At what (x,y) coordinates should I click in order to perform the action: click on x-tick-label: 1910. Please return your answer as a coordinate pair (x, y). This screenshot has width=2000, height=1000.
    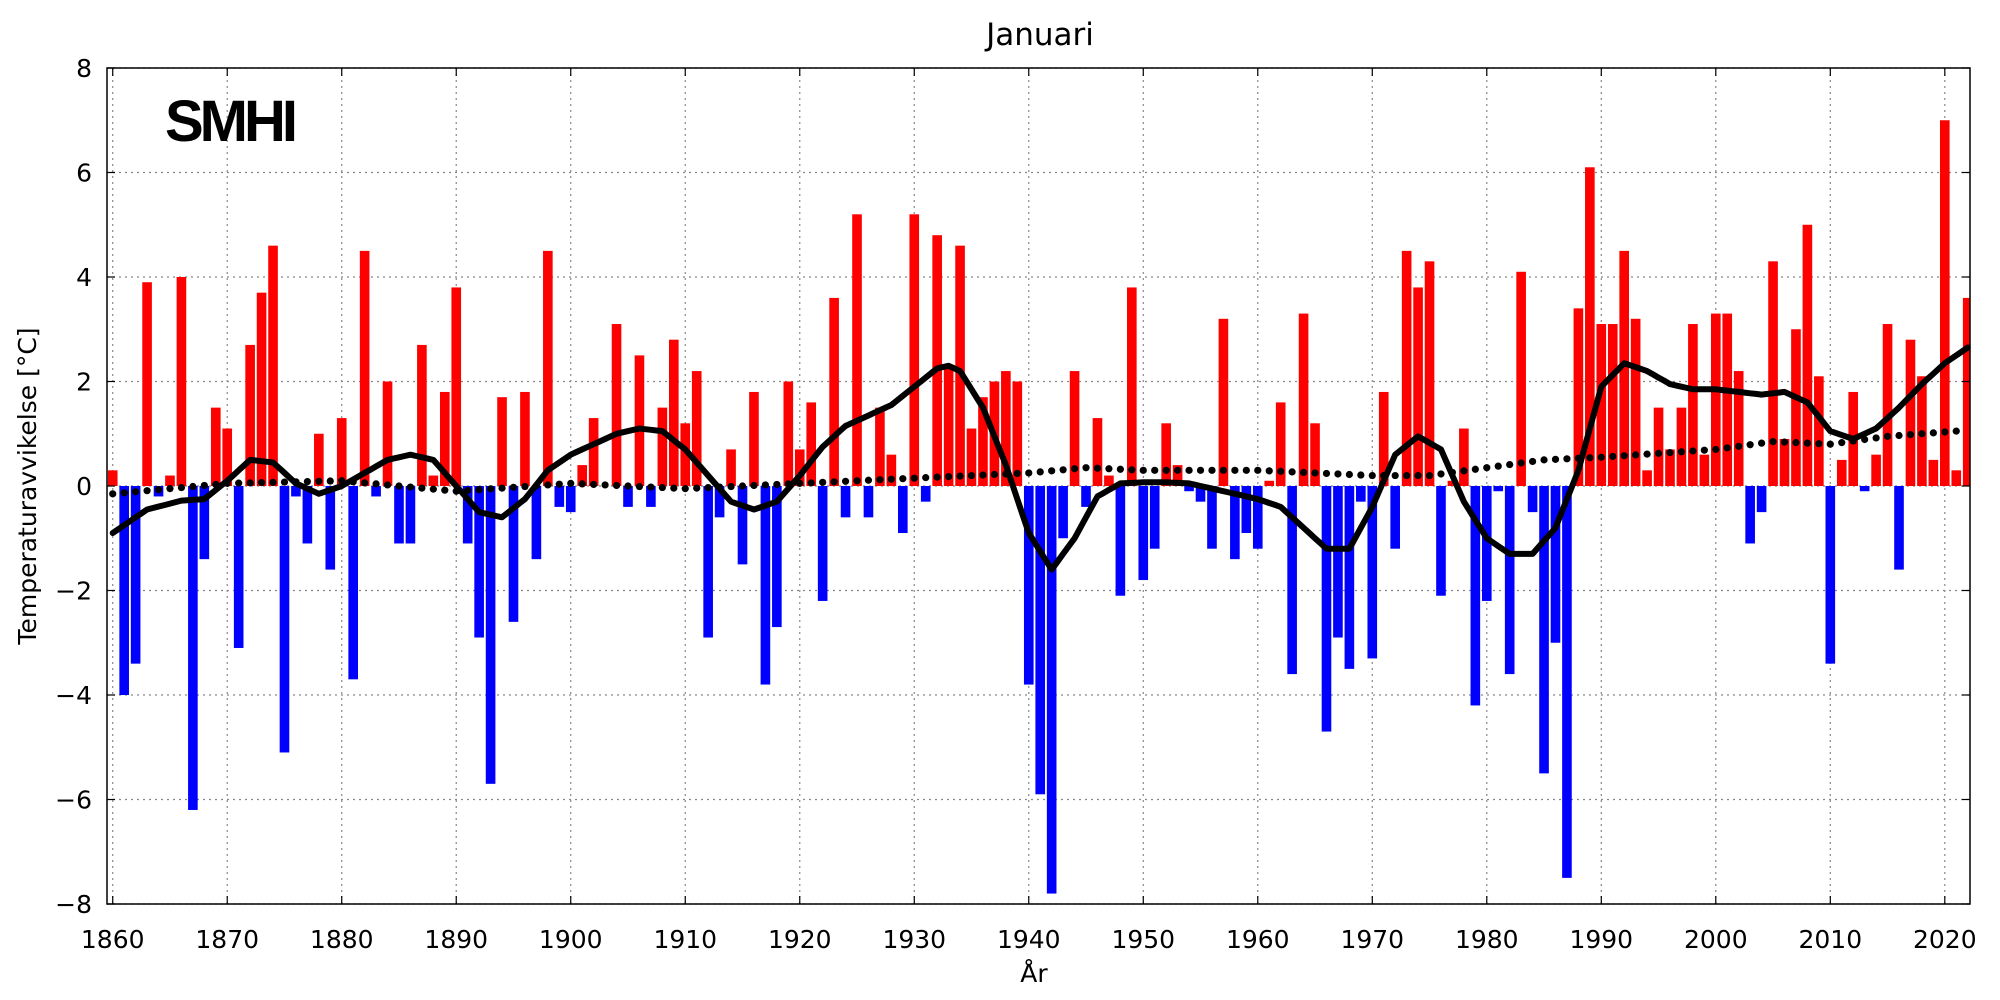
    Looking at the image, I should click on (685, 939).